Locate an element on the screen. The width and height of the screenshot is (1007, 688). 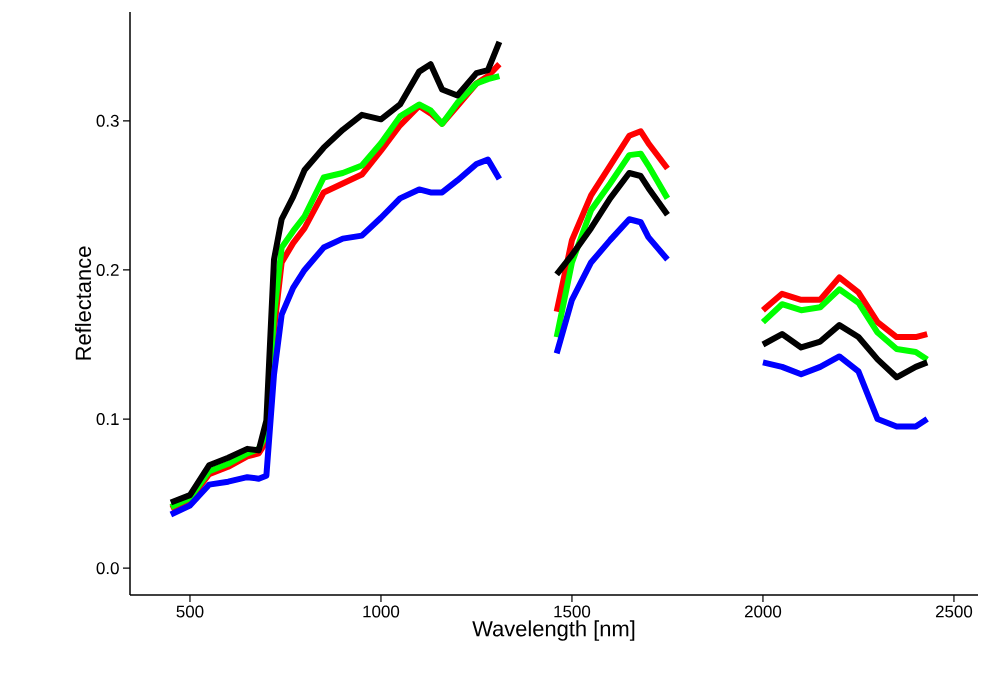
x-axis-title: Wavelength [nm] is located at coordinates (553, 630).